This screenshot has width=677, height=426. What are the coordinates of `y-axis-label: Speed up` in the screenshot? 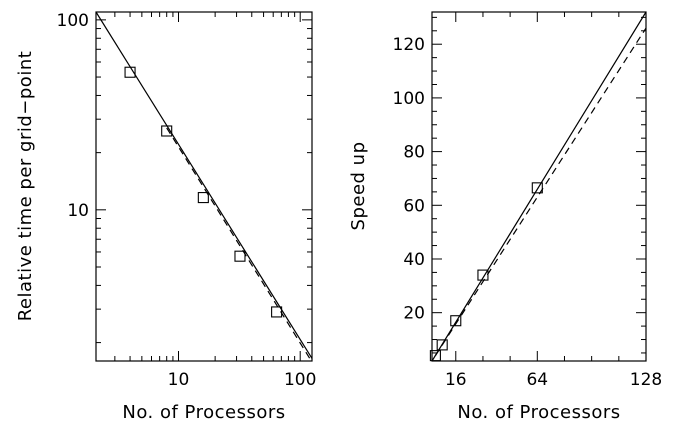 It's located at (358, 186).